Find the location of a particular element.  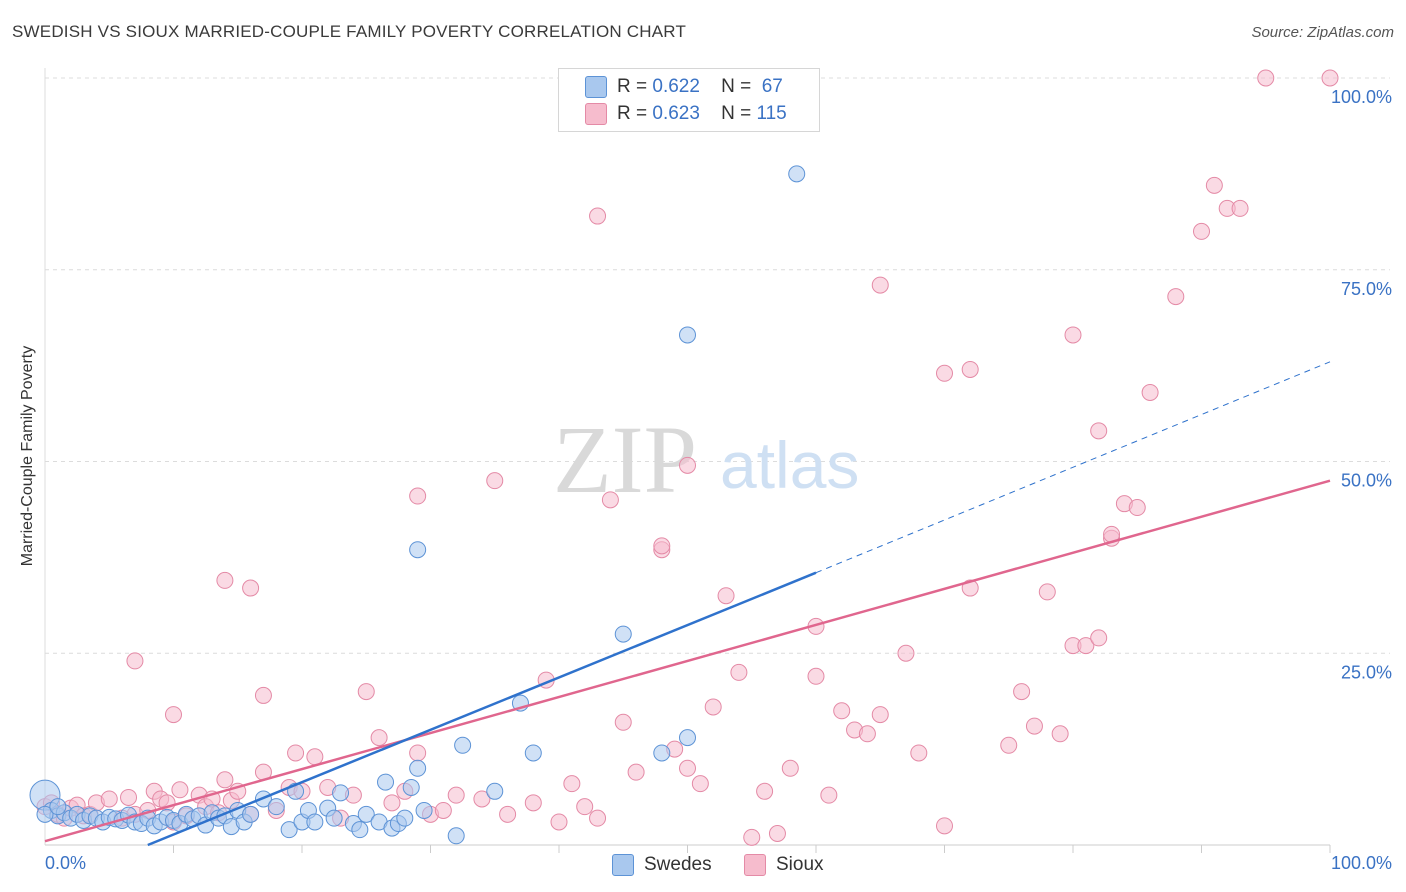

swedes-trend-extension is located at coordinates (1073, 467).